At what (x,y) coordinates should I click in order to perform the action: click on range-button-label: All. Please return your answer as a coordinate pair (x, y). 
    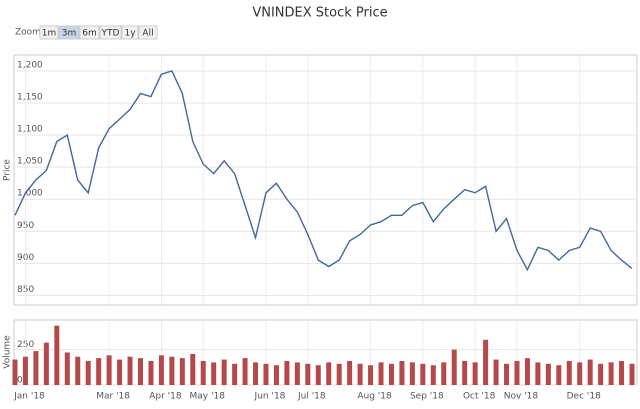
    Looking at the image, I should click on (147, 34).